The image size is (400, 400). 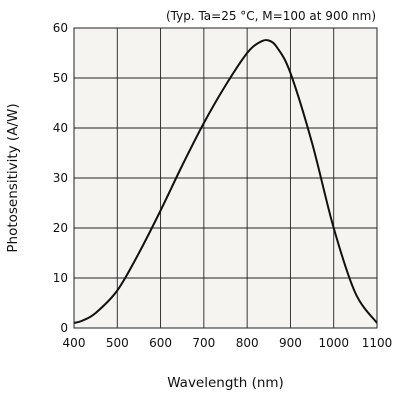 What do you see at coordinates (60, 28) in the screenshot?
I see `y-tick-label: 60` at bounding box center [60, 28].